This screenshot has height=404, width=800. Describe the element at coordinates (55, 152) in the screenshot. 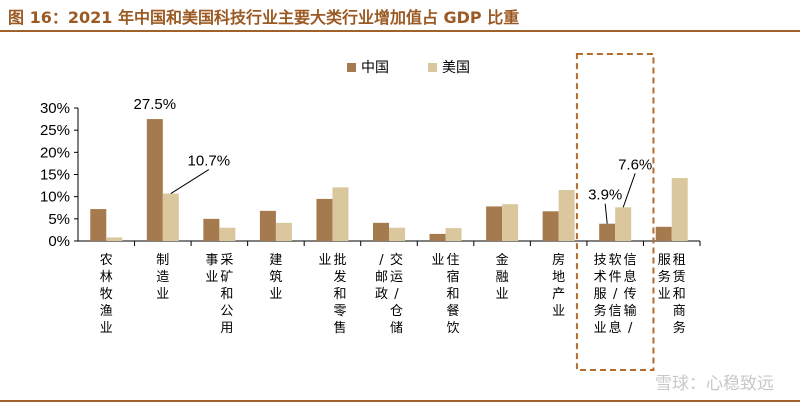

I see `y-tick-label: 20%` at that location.